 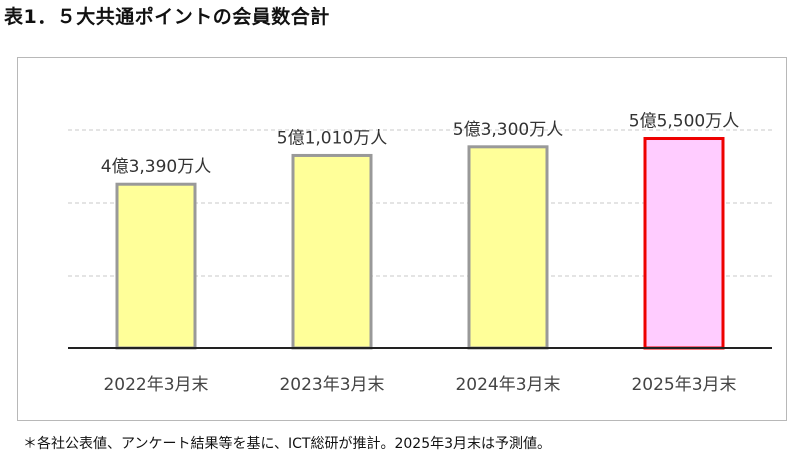 I want to click on x-tick-label-1: 2022年3月末, so click(x=155, y=385).